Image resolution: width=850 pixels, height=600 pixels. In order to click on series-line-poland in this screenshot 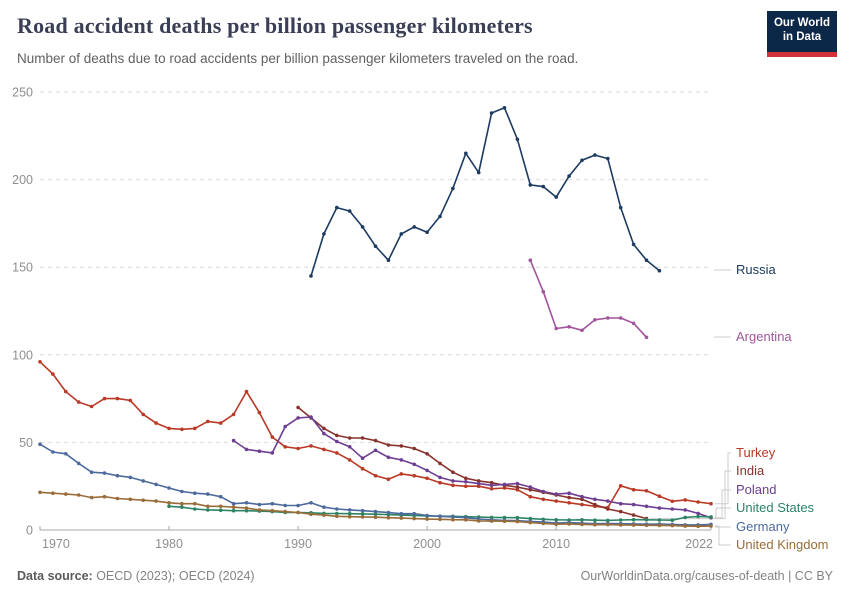, I will do `click(472, 467)`.